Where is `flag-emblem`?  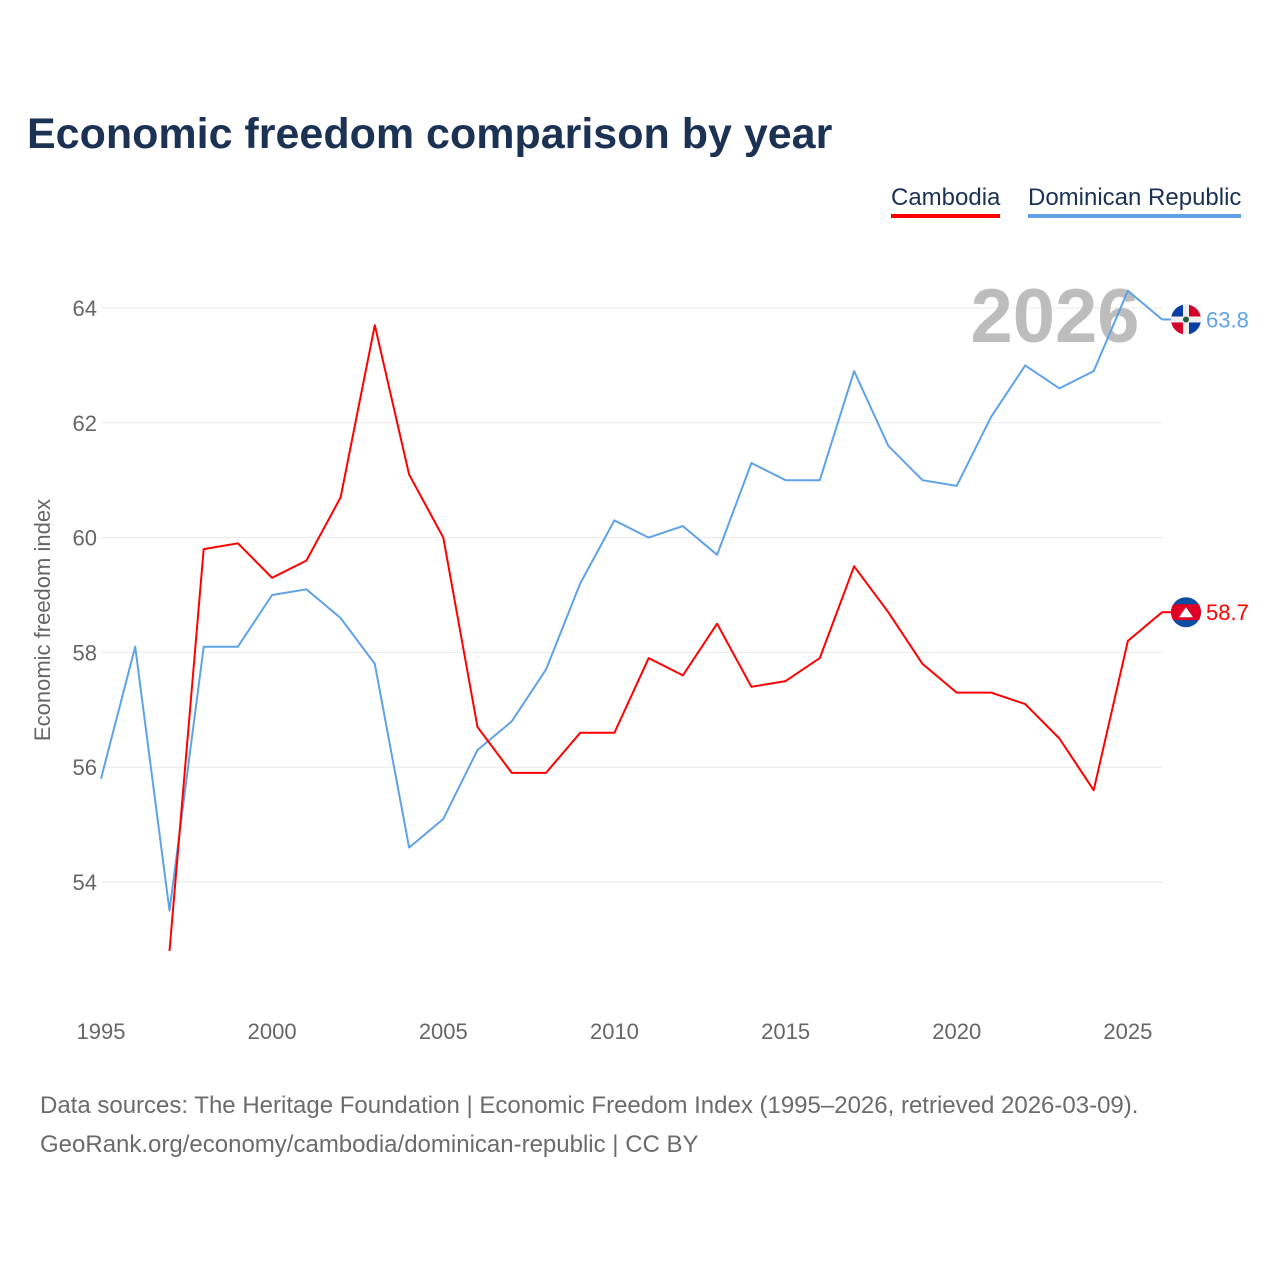 flag-emblem is located at coordinates (1186, 319).